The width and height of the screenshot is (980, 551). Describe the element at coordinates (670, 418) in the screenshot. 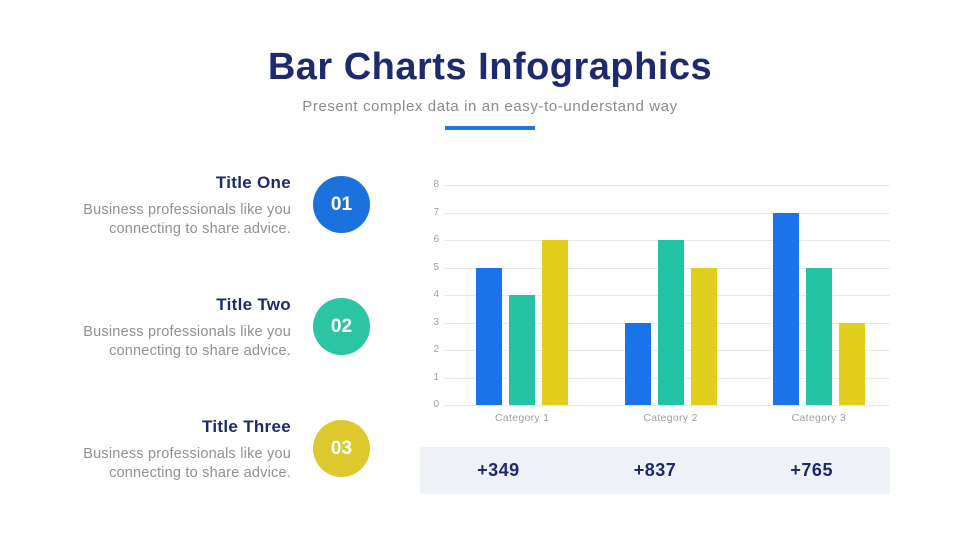

I see `category-label: Category 2` at that location.